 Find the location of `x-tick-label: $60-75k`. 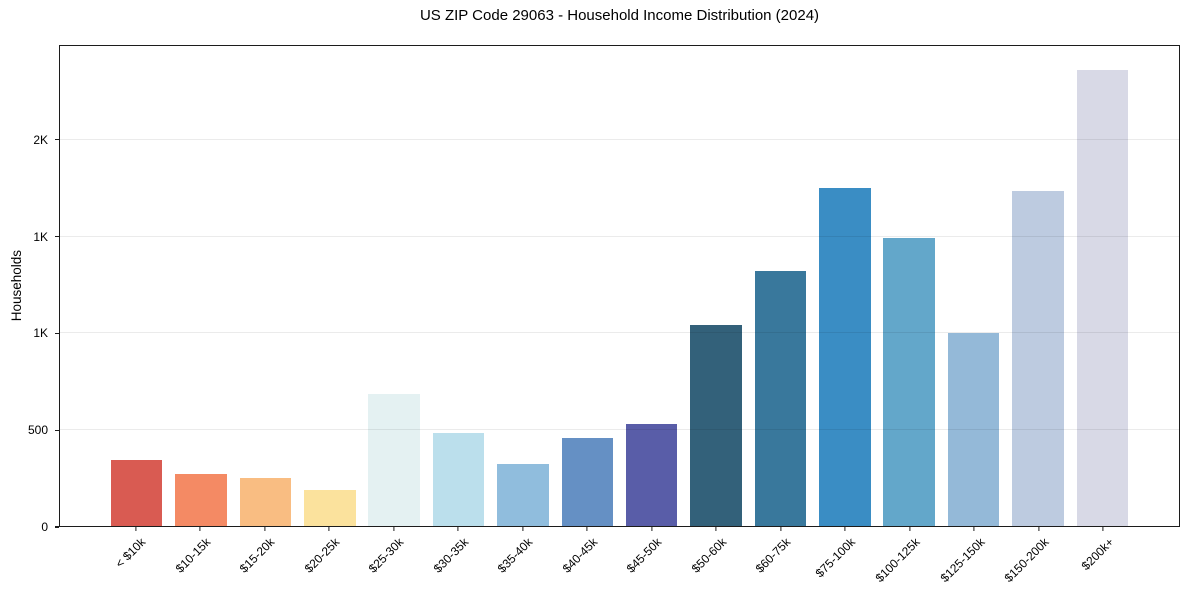

x-tick-label: $60-75k is located at coordinates (773, 555).